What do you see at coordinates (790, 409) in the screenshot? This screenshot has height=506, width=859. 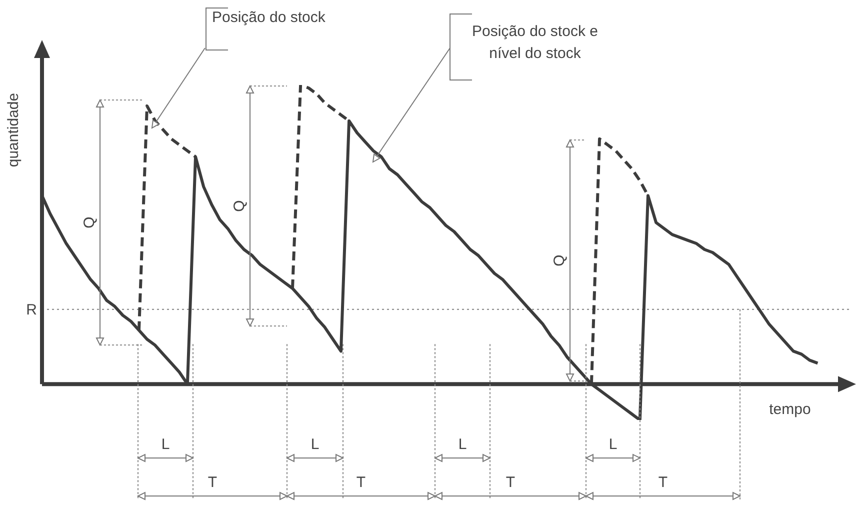 I see `x-axis-title: tempo` at bounding box center [790, 409].